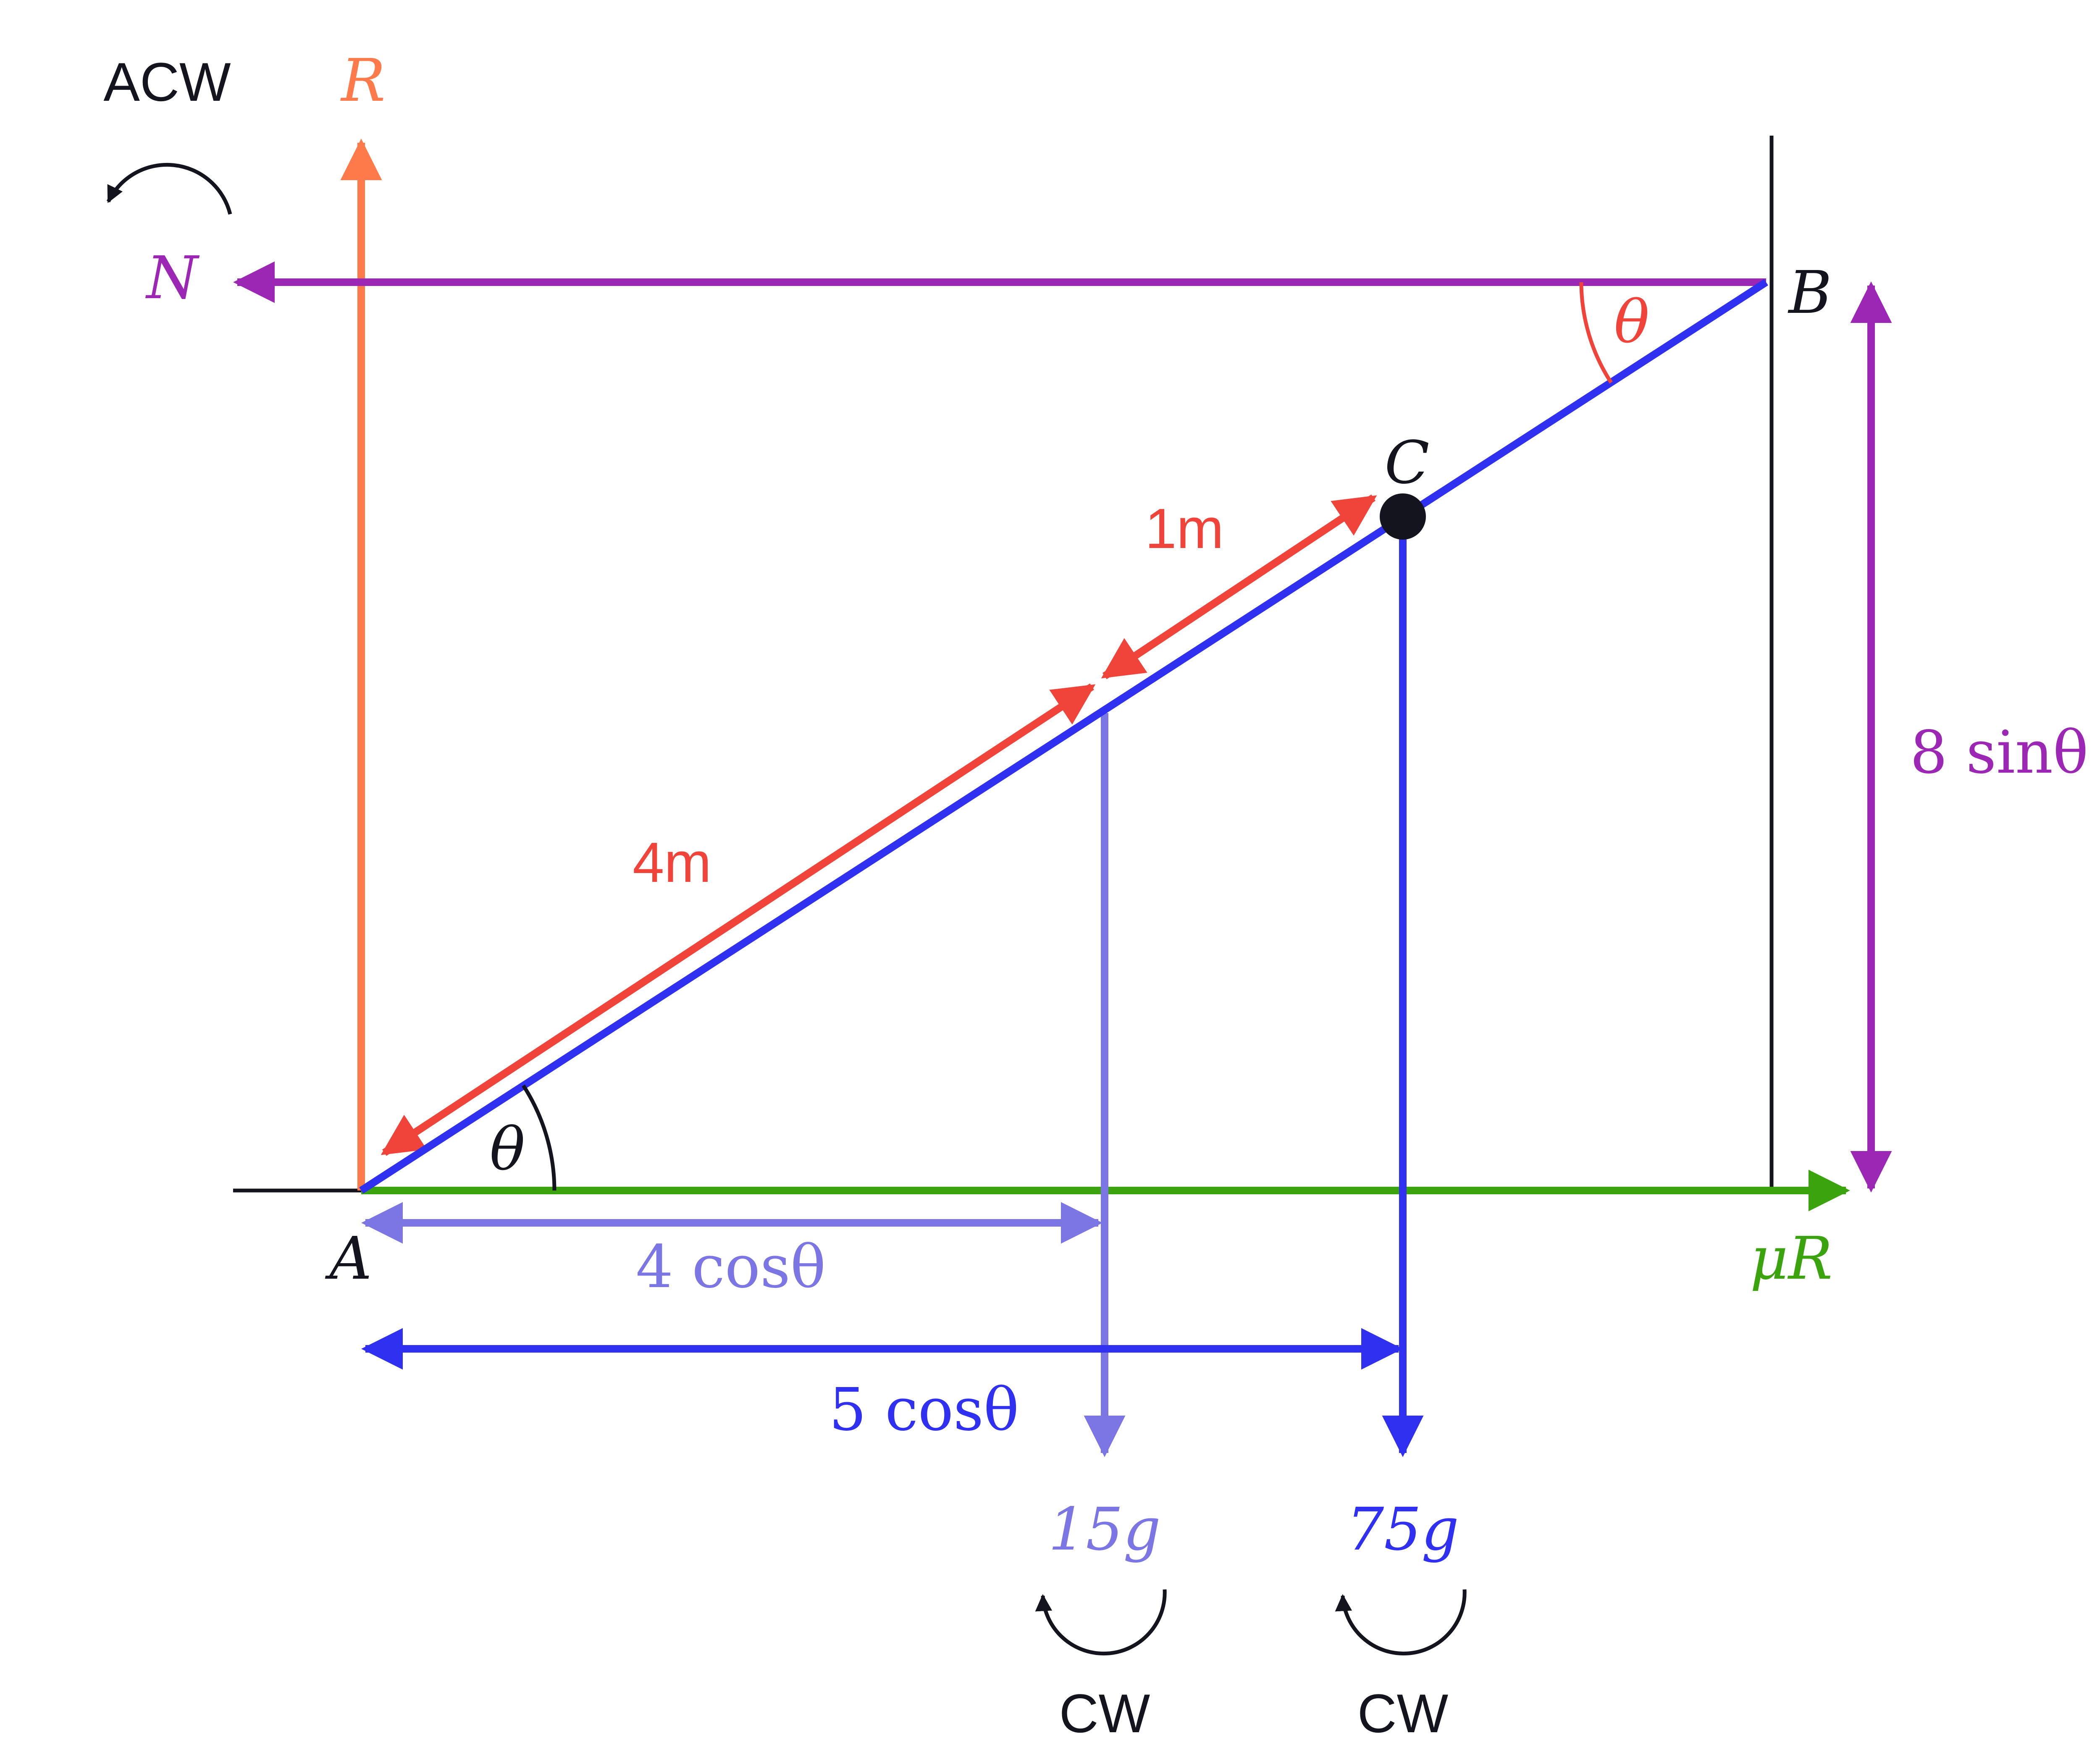  I want to click on four-m-label: 4m, so click(672, 862).